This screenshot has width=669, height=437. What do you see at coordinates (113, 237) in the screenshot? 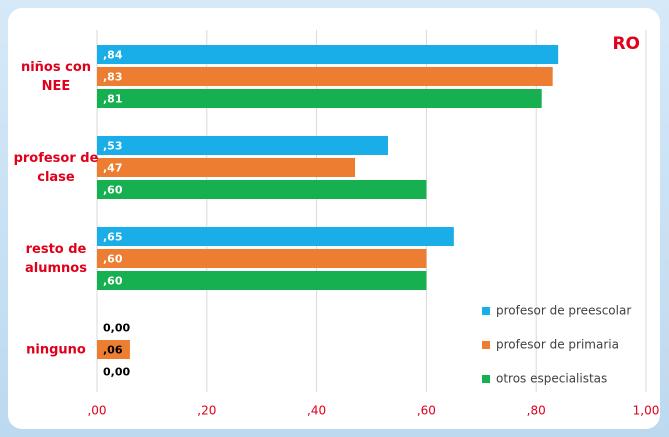
I see `value-label: ,65` at bounding box center [113, 237].